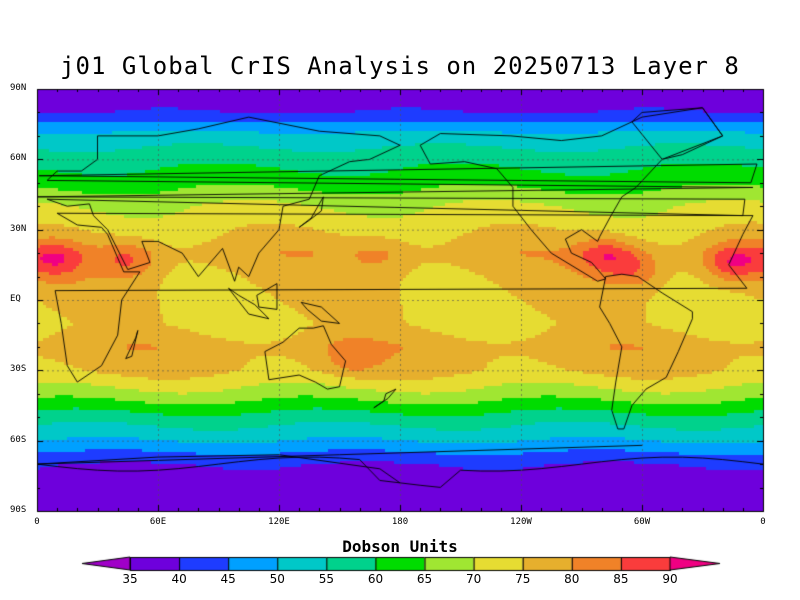 The width and height of the screenshot is (800, 600). What do you see at coordinates (621, 579) in the screenshot?
I see `colorbar-tick-label: 85` at bounding box center [621, 579].